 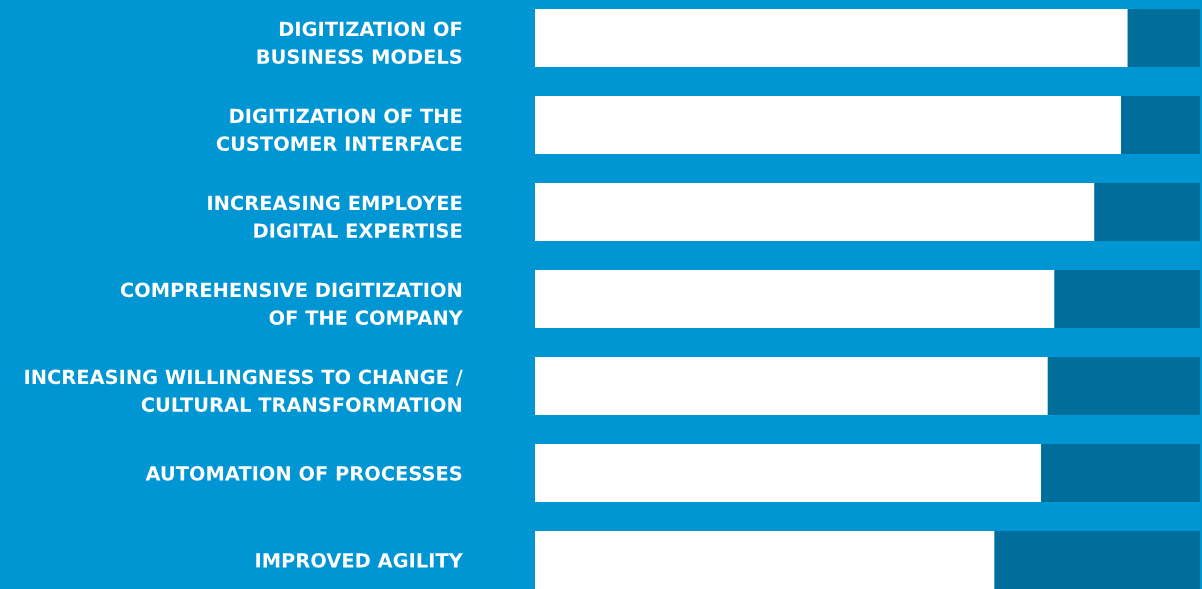 I want to click on y-tick-label: COMPREHENSIVE DIGITIZATION OF THE COMPANY, so click(x=291, y=303).